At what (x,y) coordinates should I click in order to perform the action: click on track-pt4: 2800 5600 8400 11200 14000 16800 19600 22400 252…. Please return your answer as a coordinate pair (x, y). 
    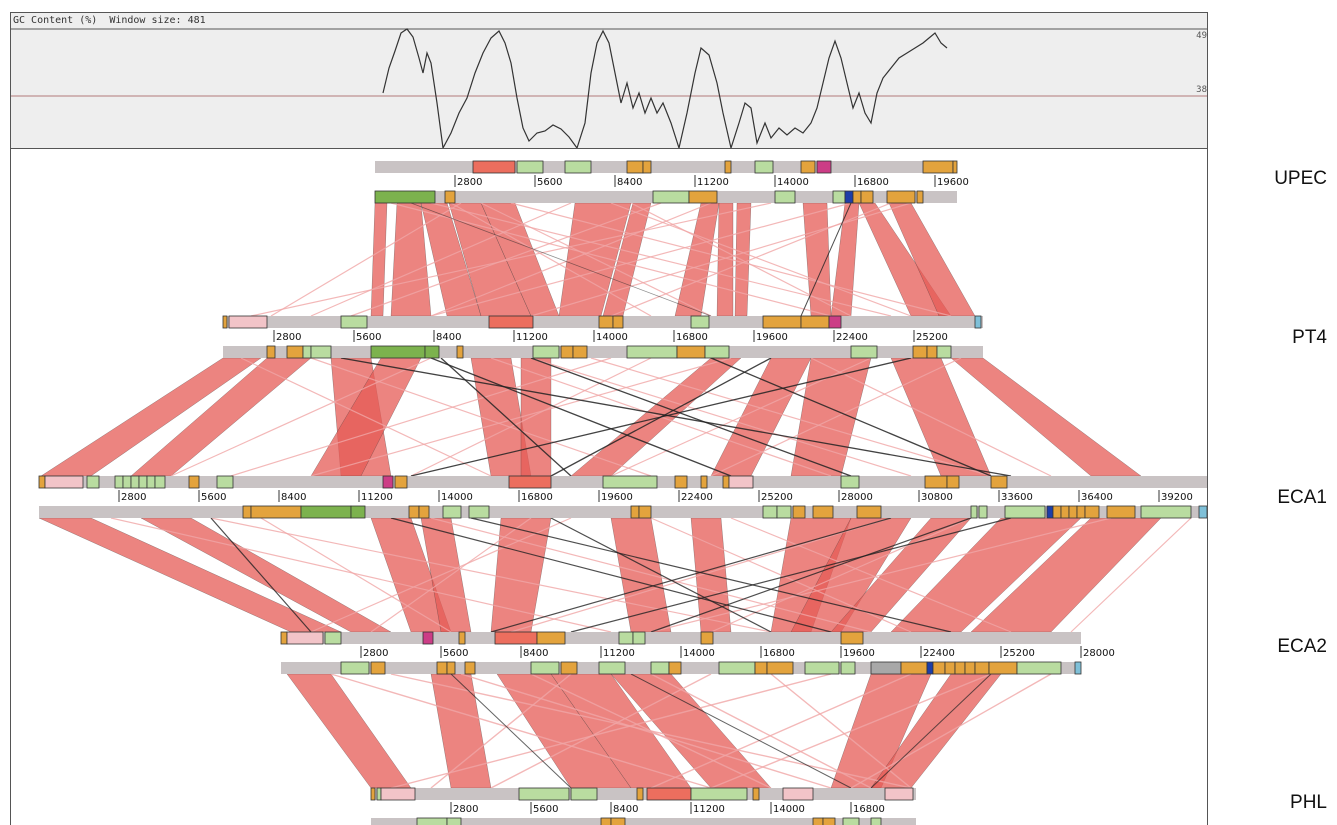
    Looking at the image, I should click on (602, 337).